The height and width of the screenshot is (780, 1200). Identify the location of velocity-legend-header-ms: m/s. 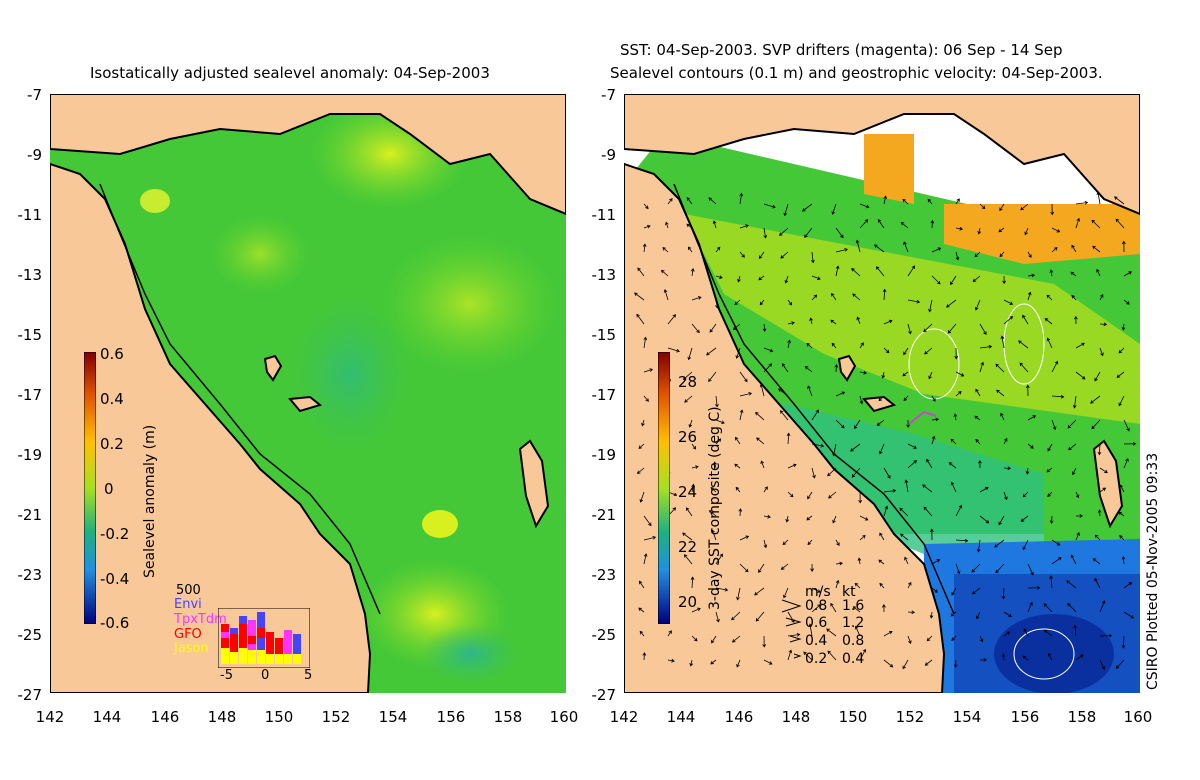
(818, 592).